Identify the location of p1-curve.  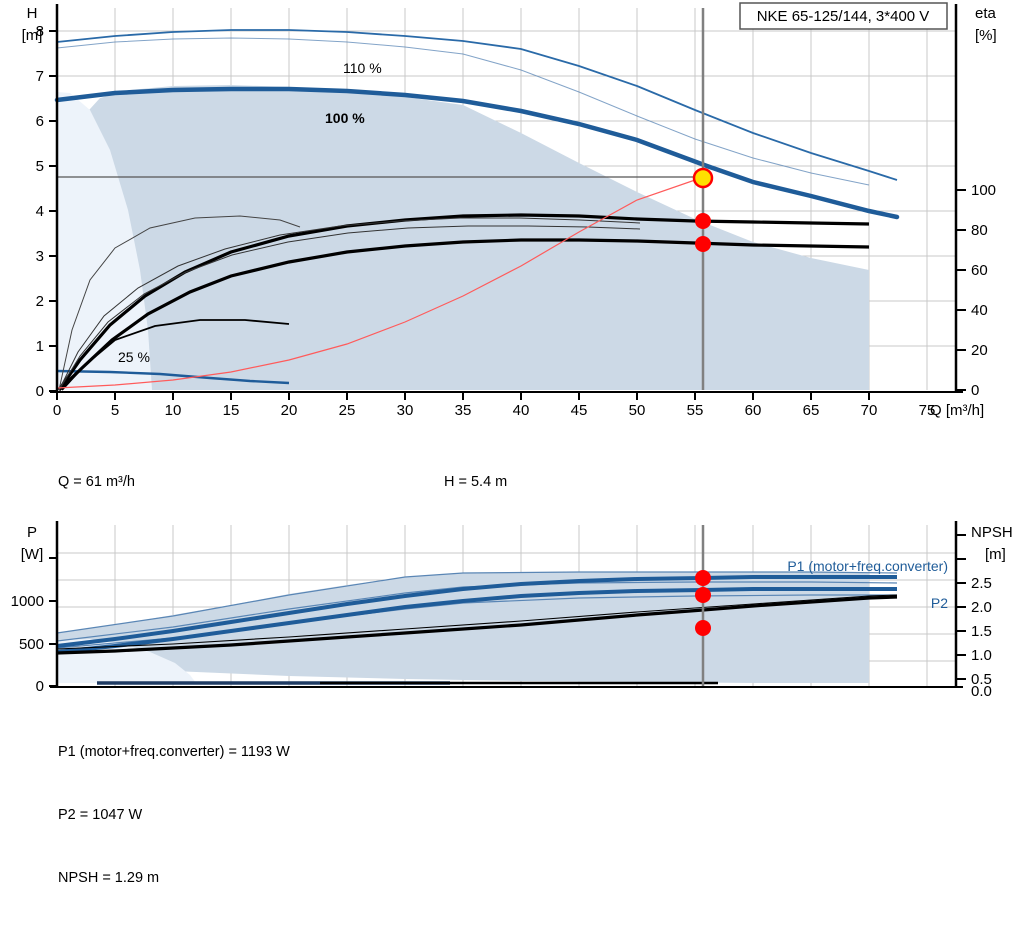
(476, 611).